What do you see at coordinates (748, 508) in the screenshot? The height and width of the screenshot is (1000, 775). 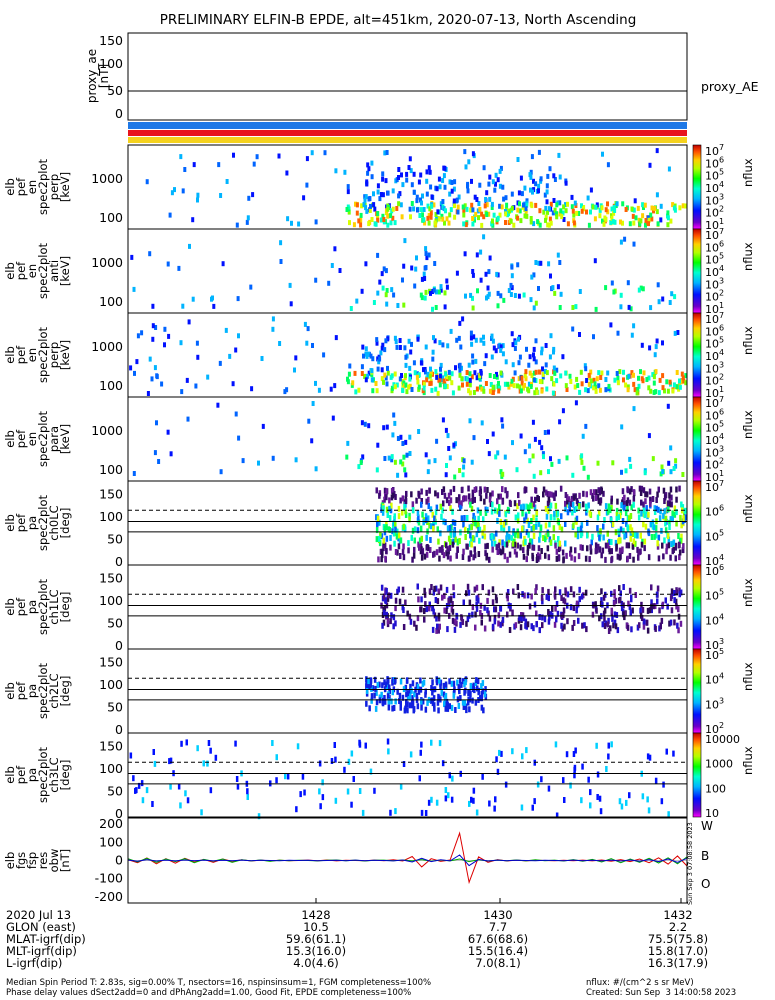 I see `pitch-panel-1-colorbar-unit: nflux` at bounding box center [748, 508].